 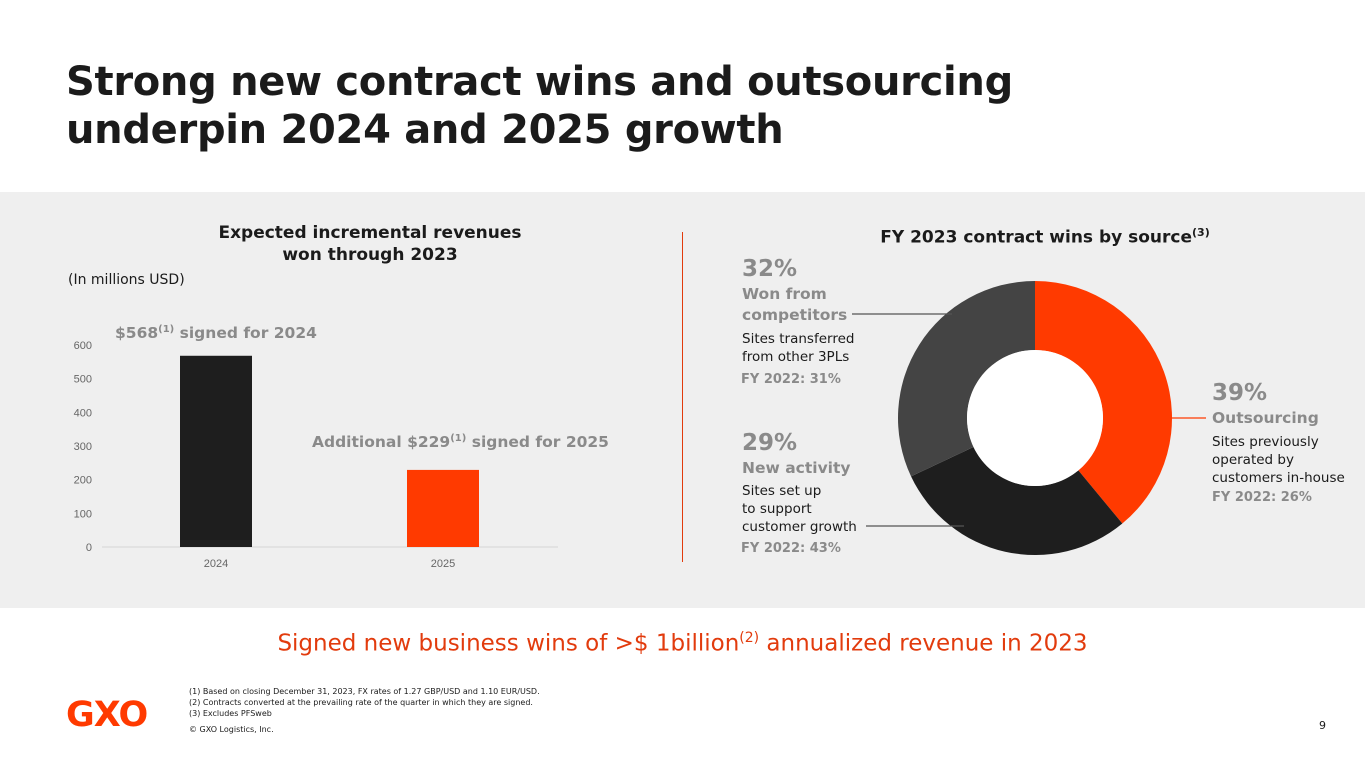 I want to click on slice-new-activity, so click(x=1017, y=500).